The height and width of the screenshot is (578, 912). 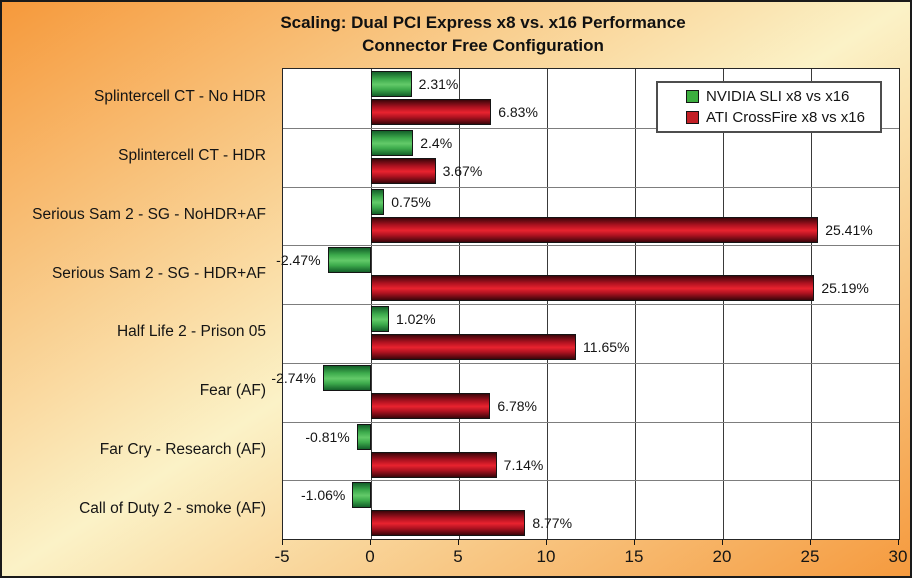 I want to click on bar-value-label: 2.4%, so click(x=436, y=142).